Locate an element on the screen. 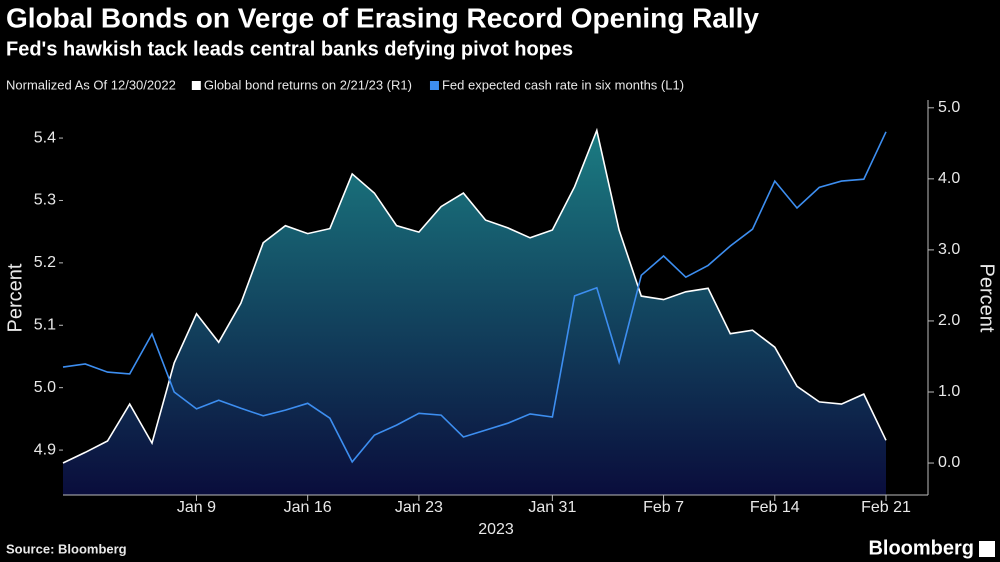 Image resolution: width=1000 pixels, height=562 pixels. y2-tick-label: 3.0 is located at coordinates (949, 249).